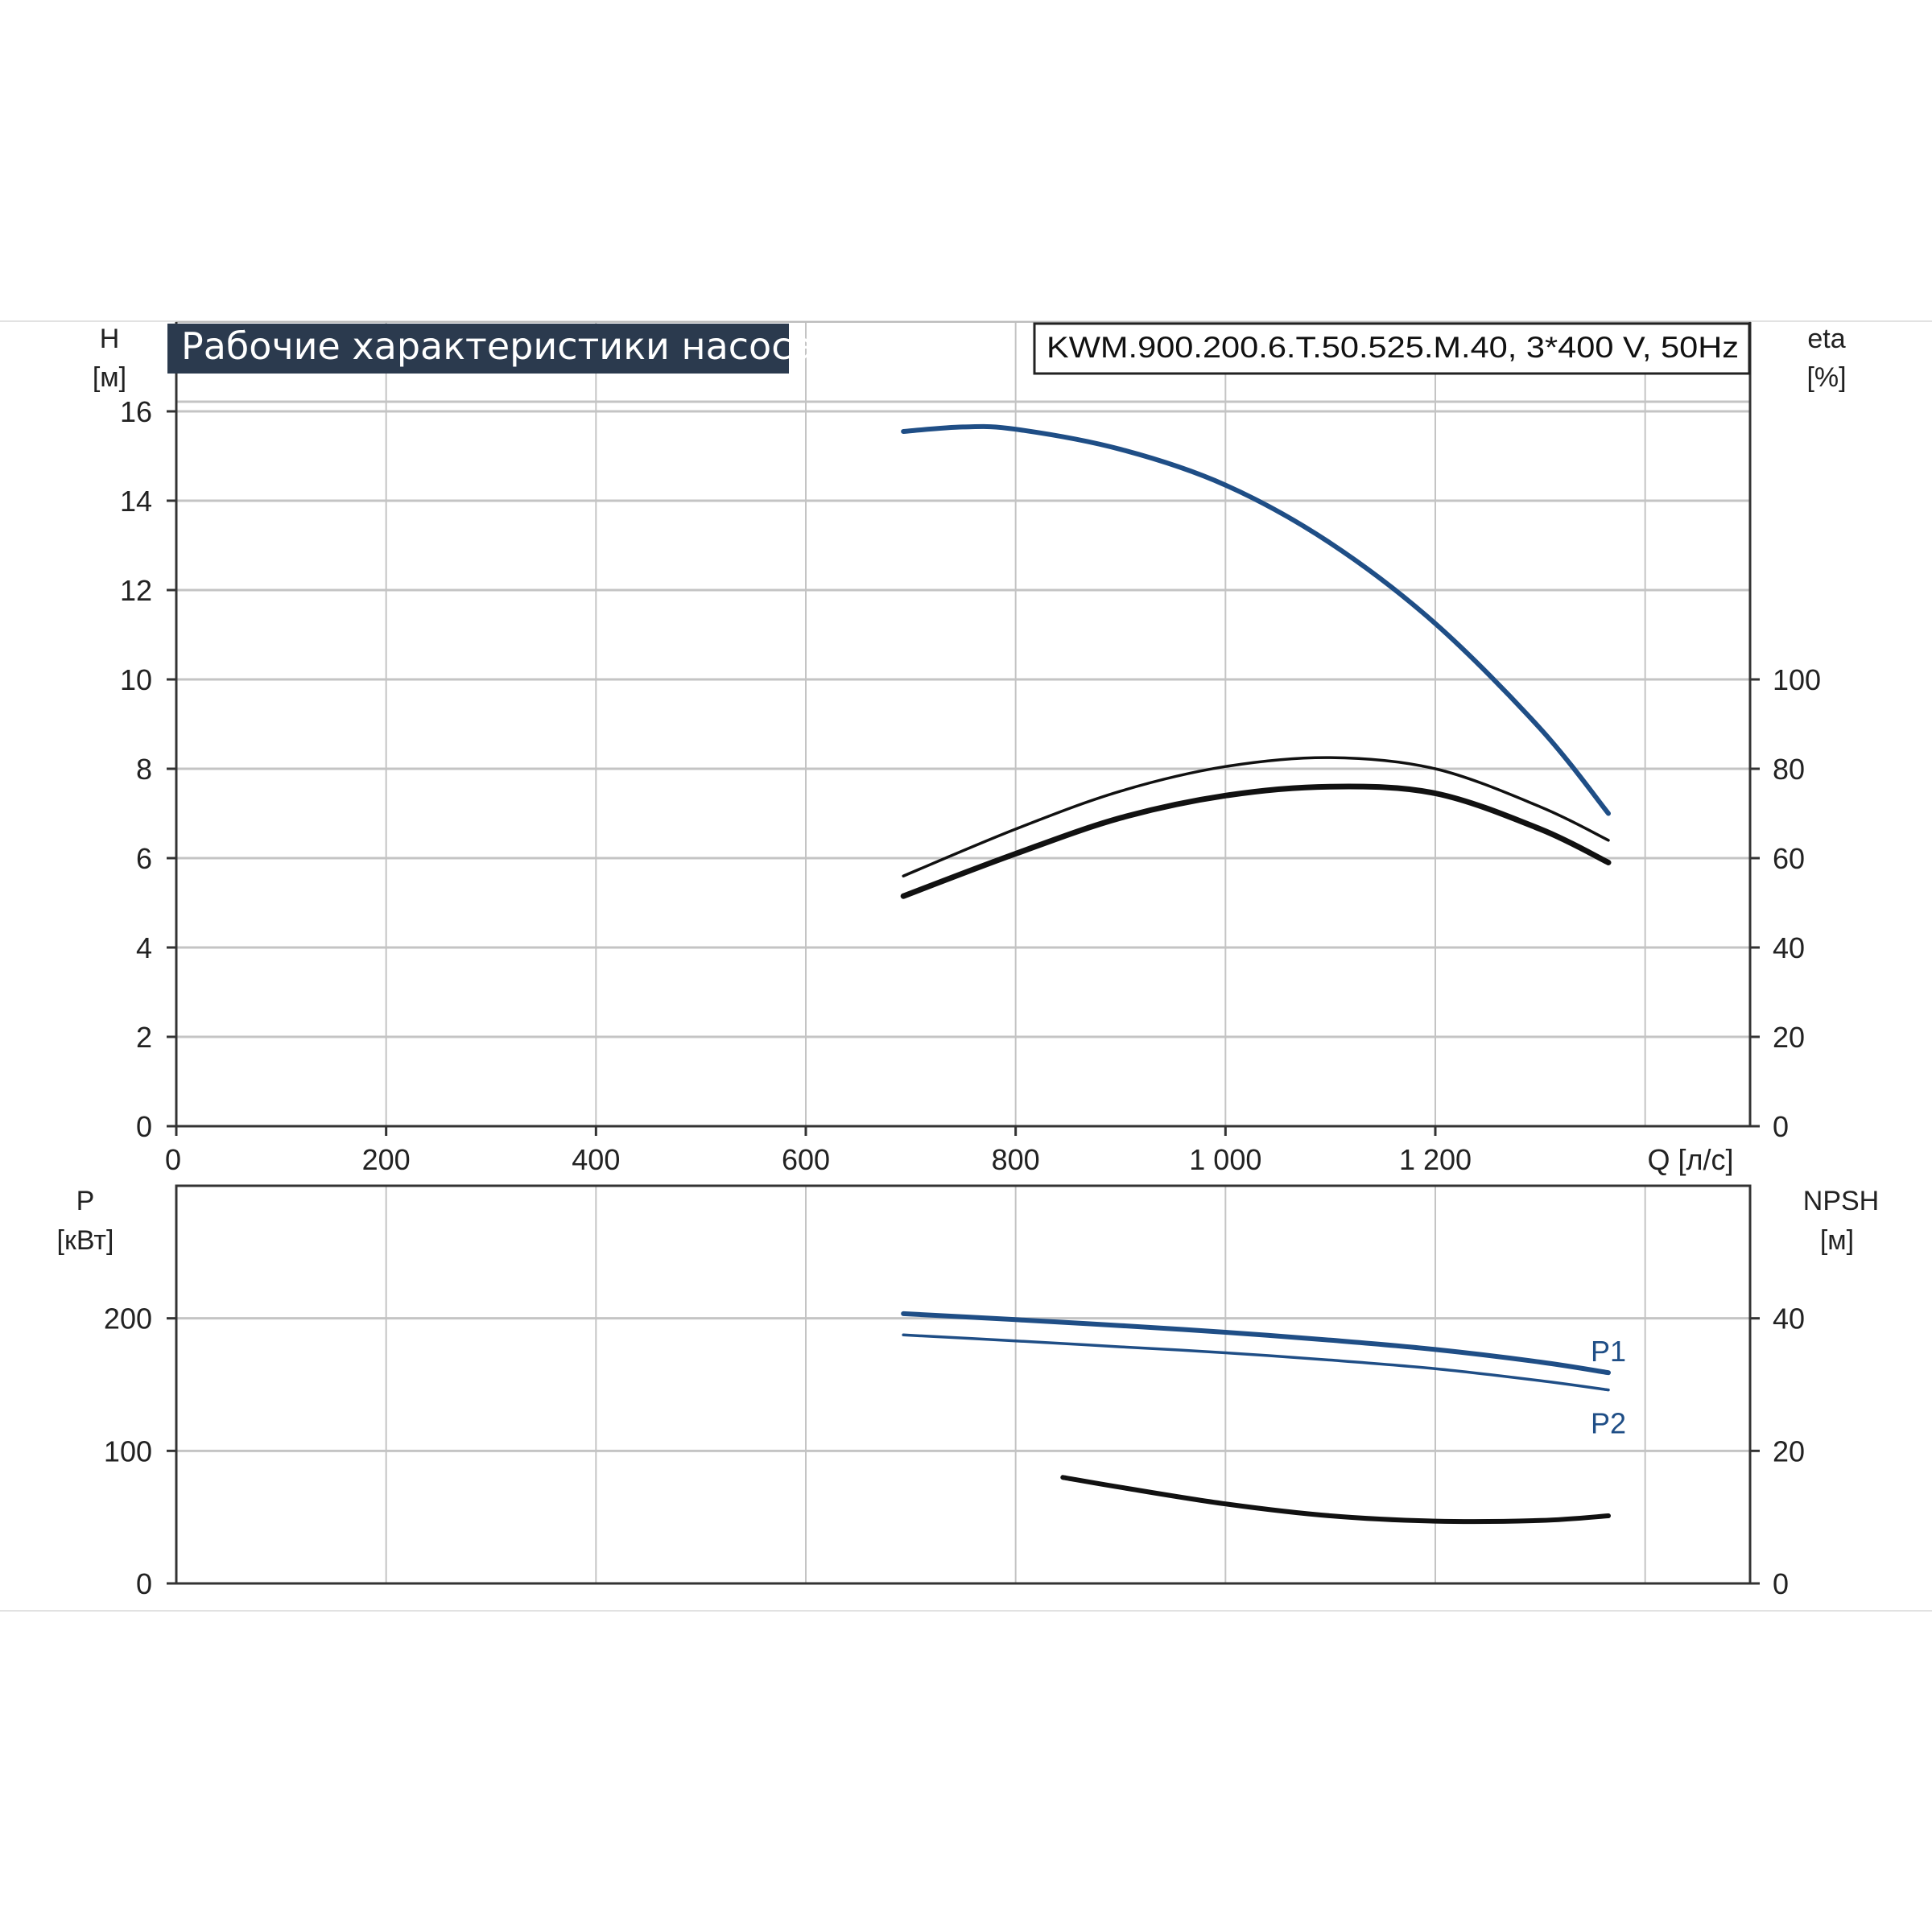 Image resolution: width=1932 pixels, height=1932 pixels. Describe the element at coordinates (136, 501) in the screenshot. I see `top-left-tick-label: 14` at that location.